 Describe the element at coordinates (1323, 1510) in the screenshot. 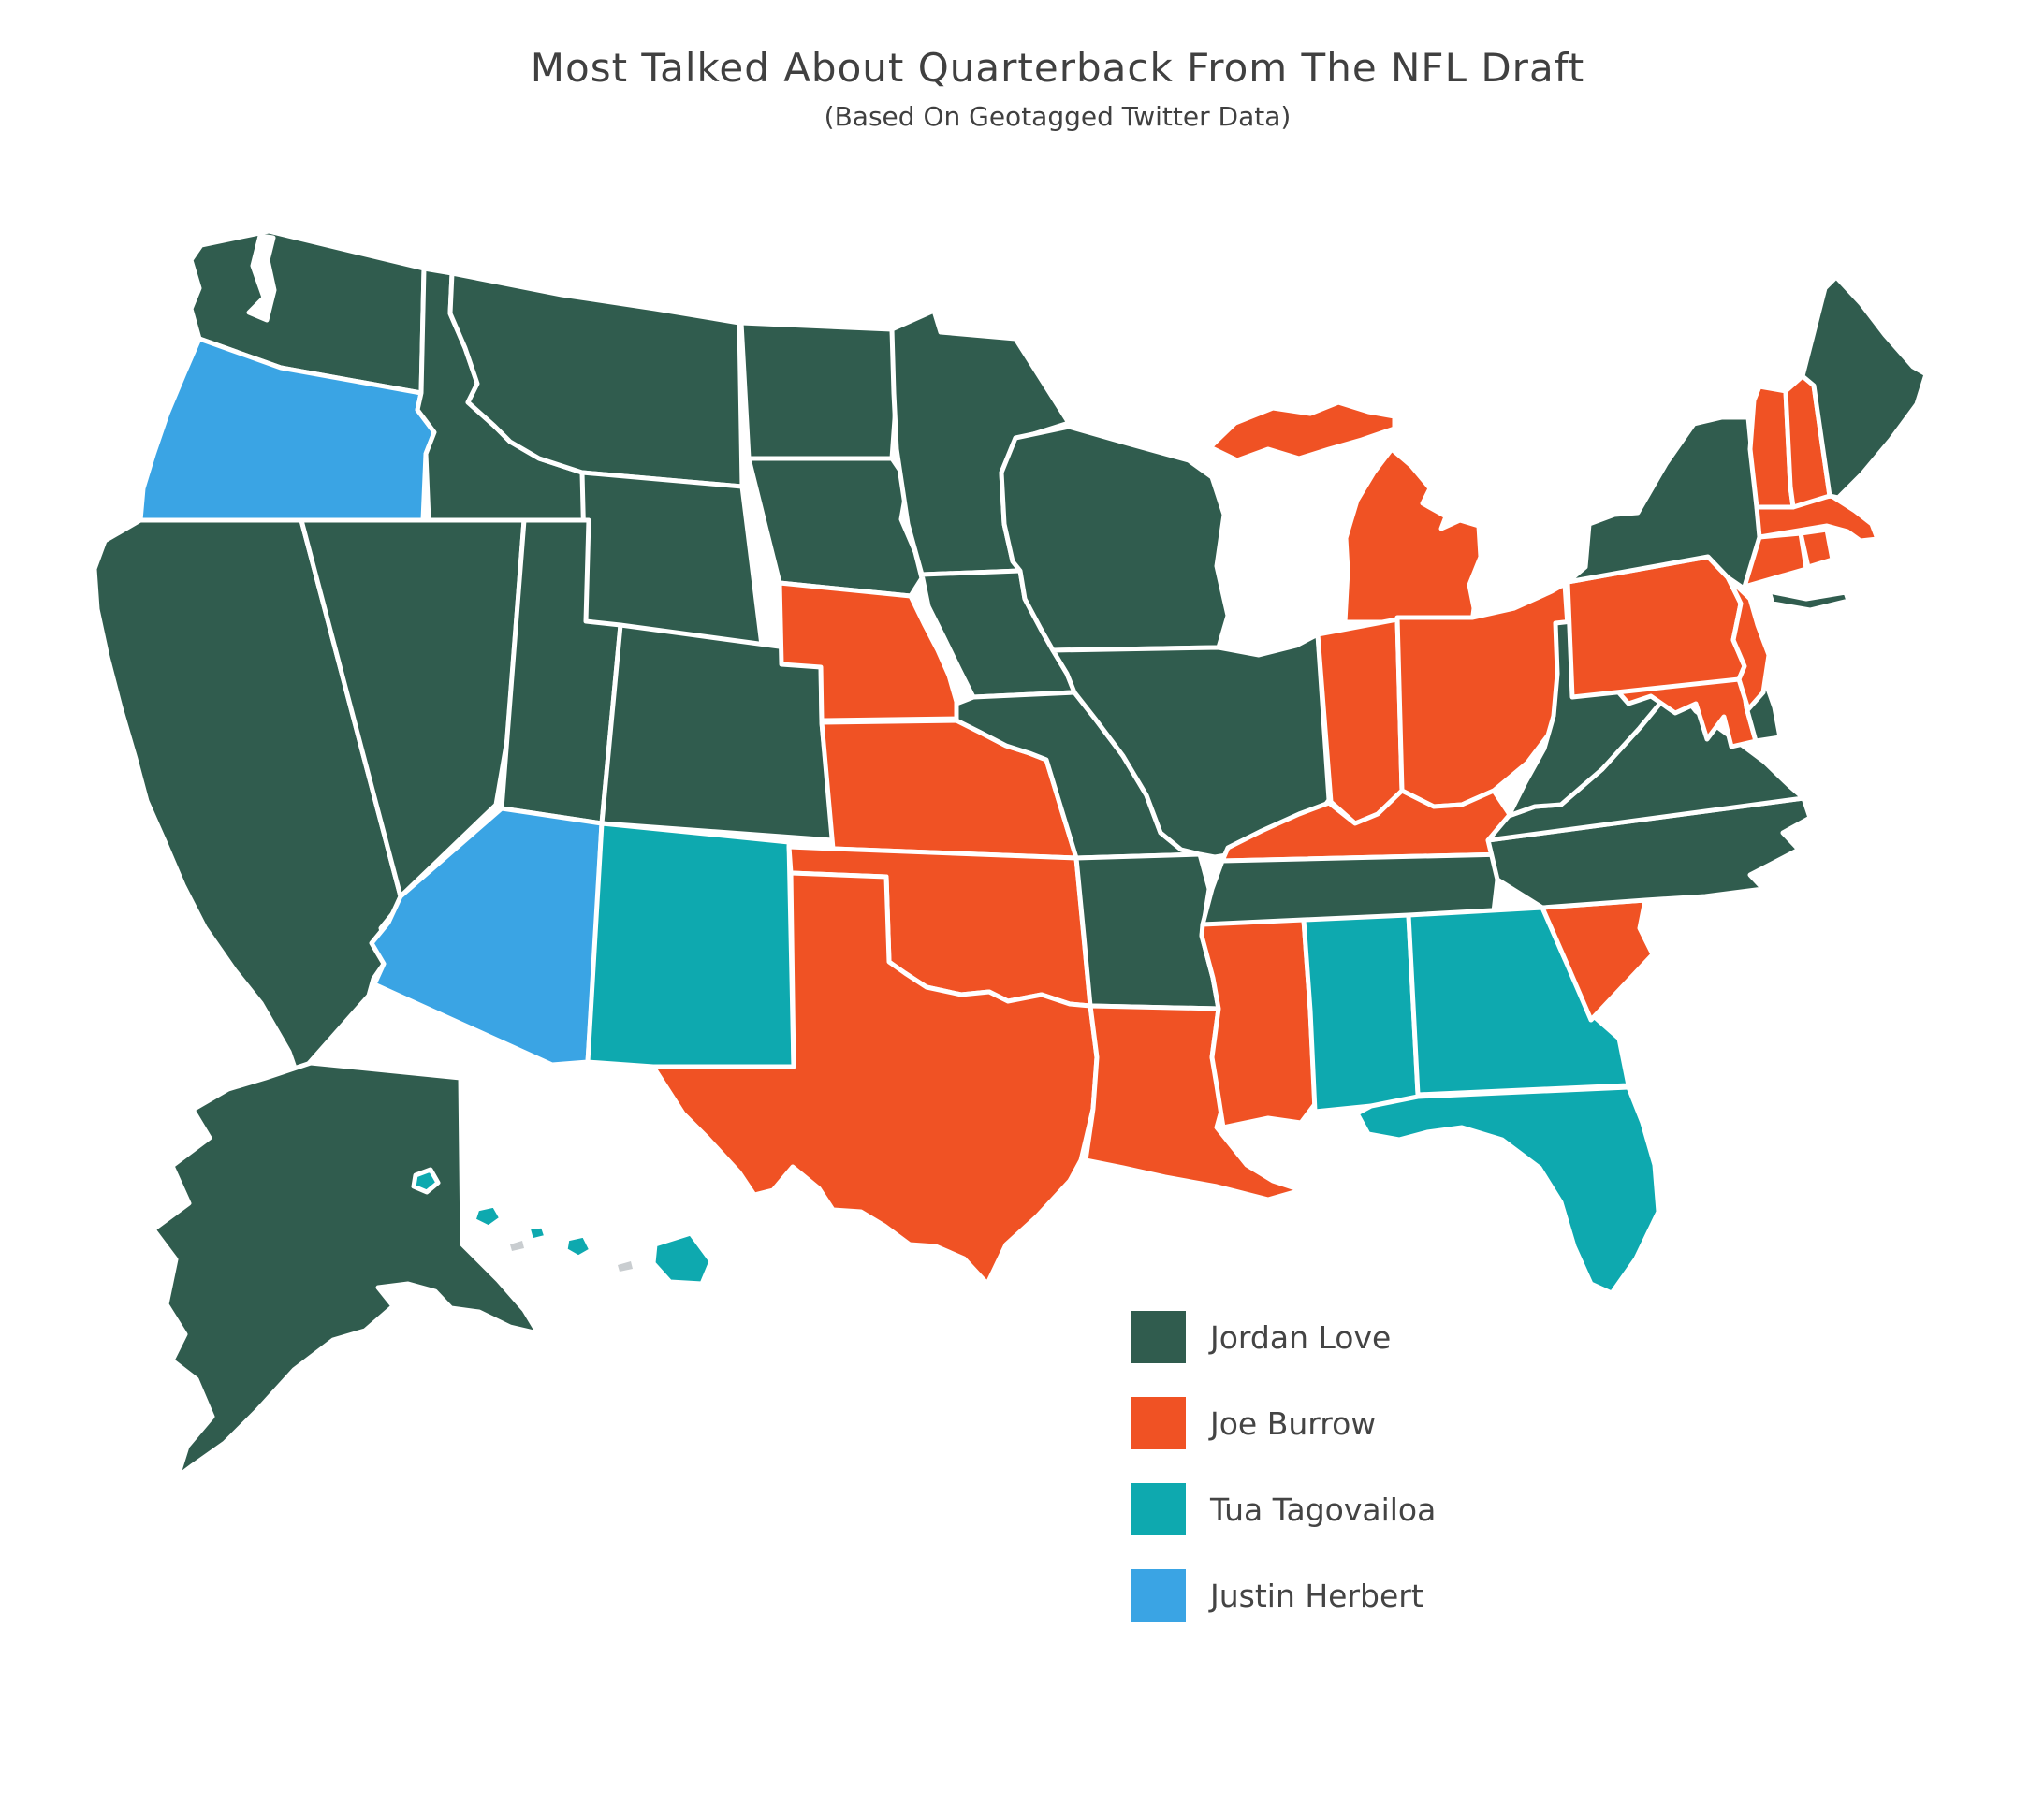

I see `legend-label: Tua Tagovailoa` at that location.